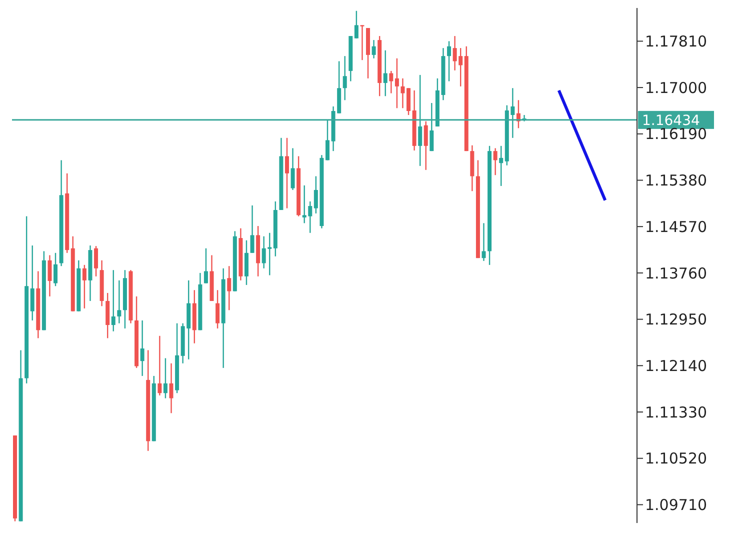  What do you see at coordinates (676, 459) in the screenshot?
I see `y-tick-label: 1.10520` at bounding box center [676, 459].